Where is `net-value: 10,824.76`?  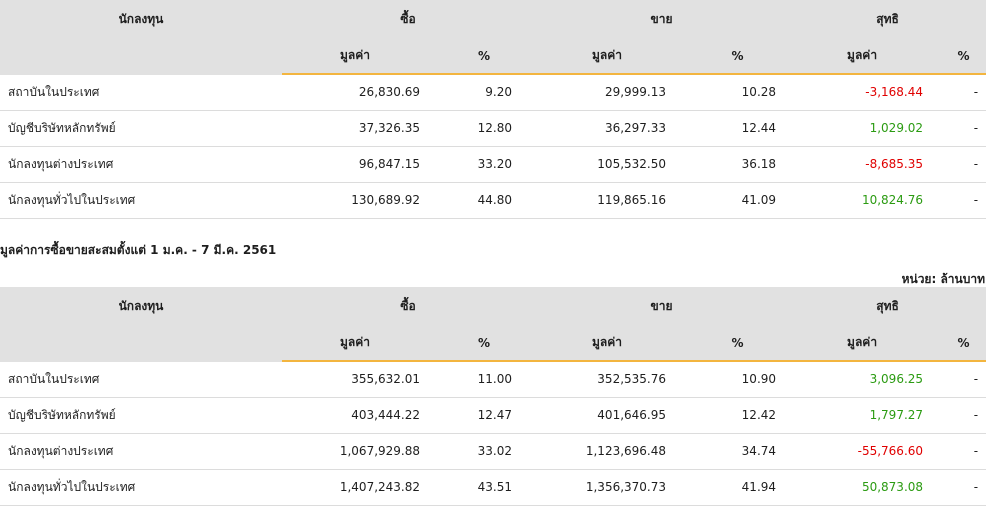
net-value: 10,824.76 is located at coordinates (865, 200).